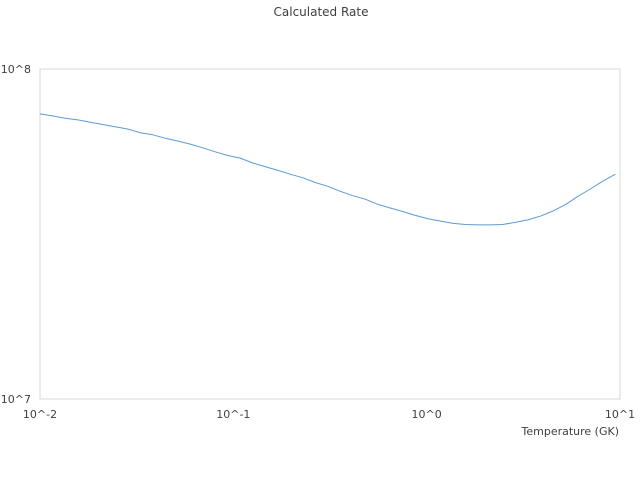  What do you see at coordinates (16, 69) in the screenshot?
I see `y-tick-label: 10^8` at bounding box center [16, 69].